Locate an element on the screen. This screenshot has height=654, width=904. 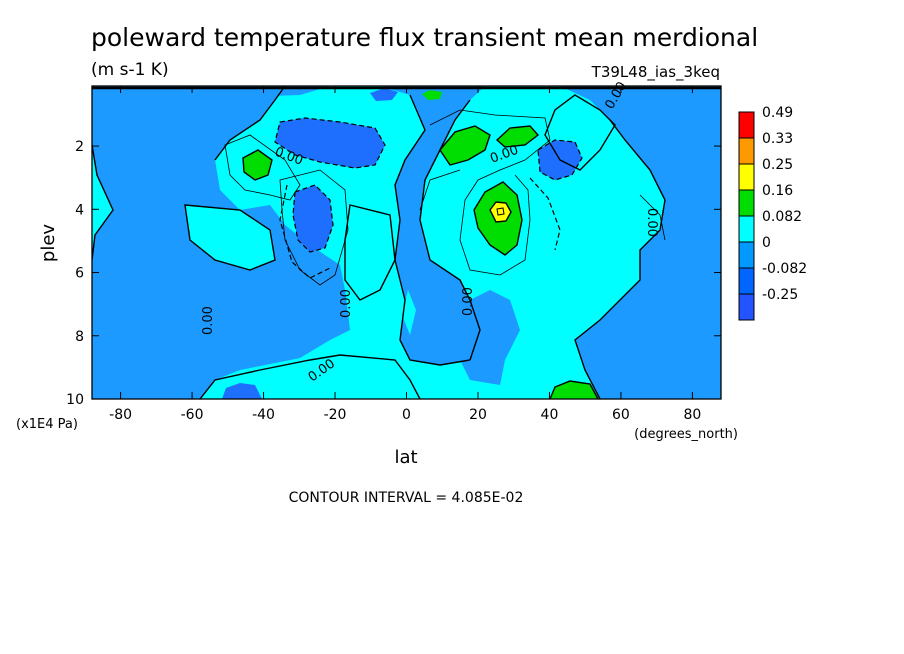
negative-region-center is located at coordinates (385, 225).